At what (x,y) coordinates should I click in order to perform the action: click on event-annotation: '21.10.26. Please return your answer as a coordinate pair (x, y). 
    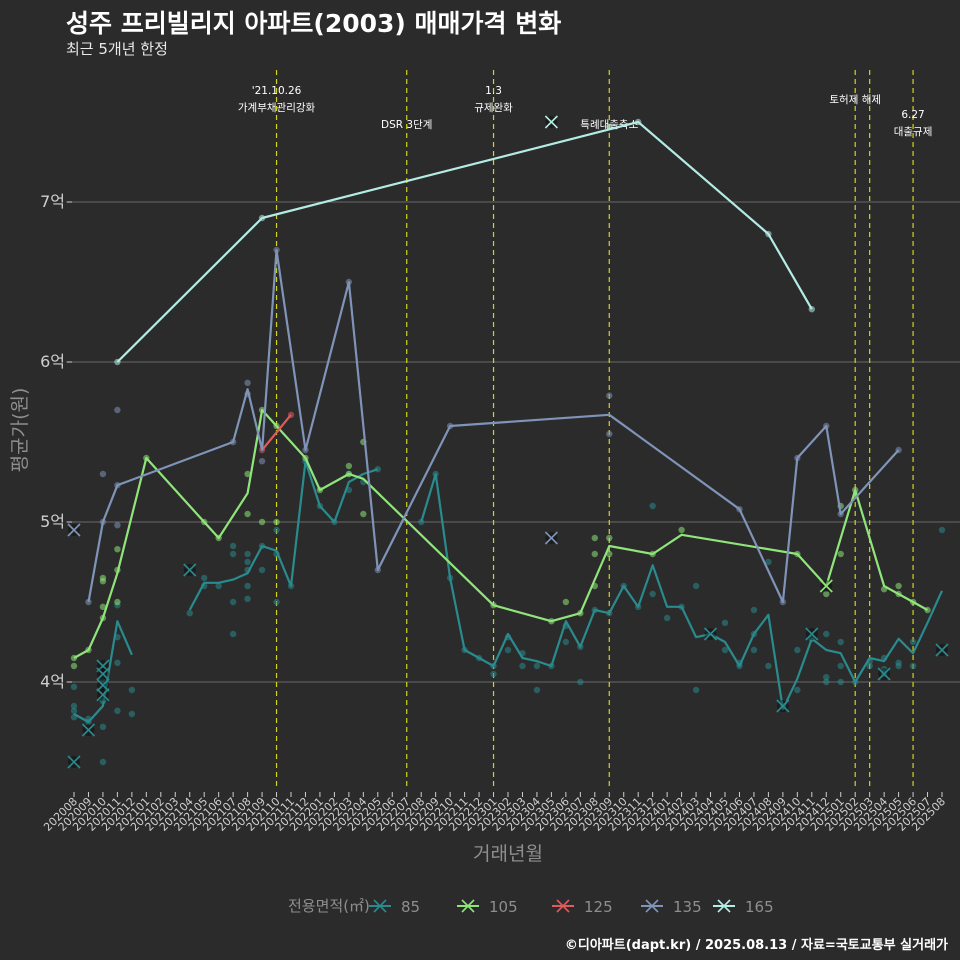
    Looking at the image, I should click on (277, 91).